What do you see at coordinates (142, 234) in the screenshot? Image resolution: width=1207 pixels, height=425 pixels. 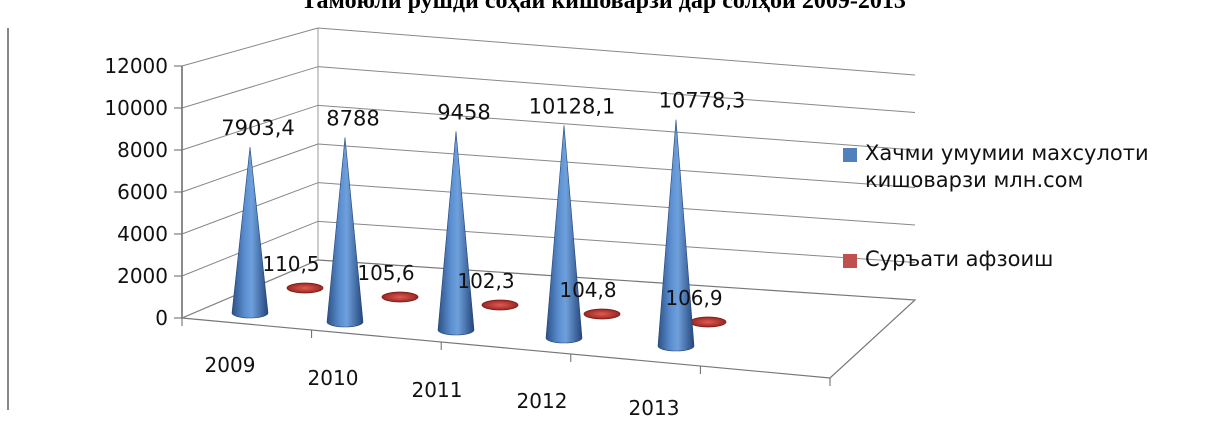 I see `y-tick-label: 4000` at bounding box center [142, 234].